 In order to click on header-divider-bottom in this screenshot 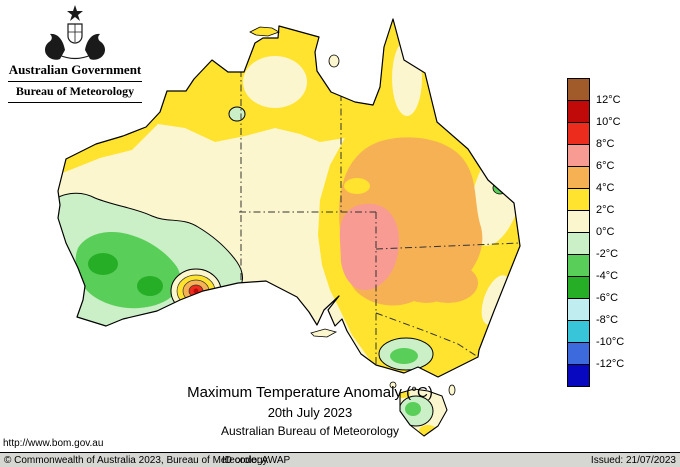, I will do `click(75, 102)`.